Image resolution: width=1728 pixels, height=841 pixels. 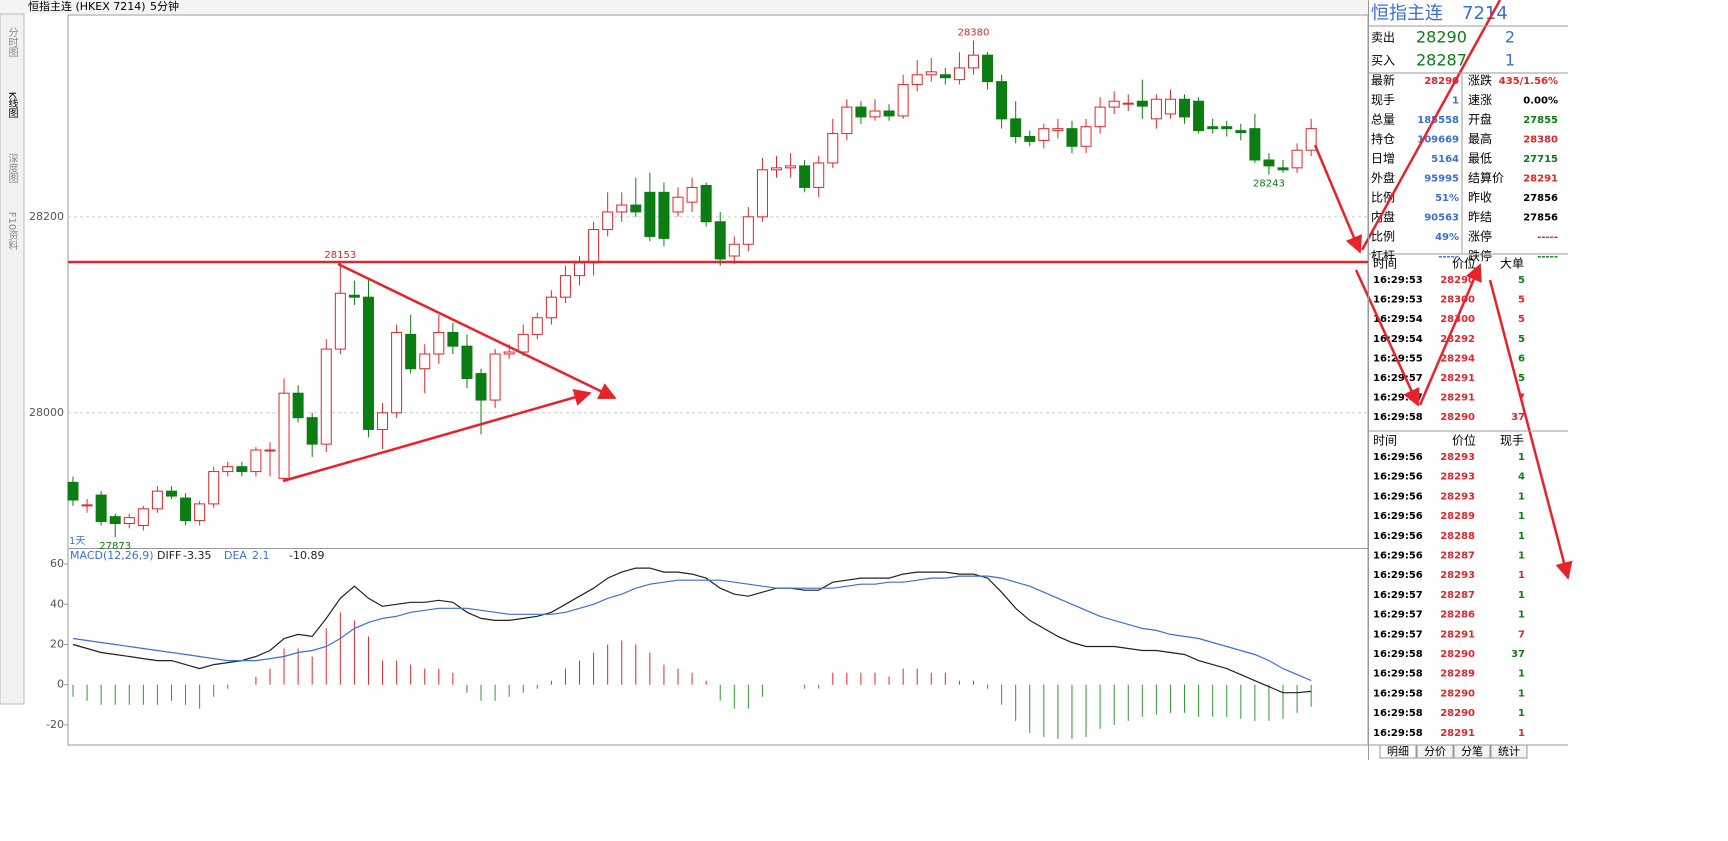 What do you see at coordinates (1480, 119) in the screenshot?
I see `stat-label: 开盘` at bounding box center [1480, 119].